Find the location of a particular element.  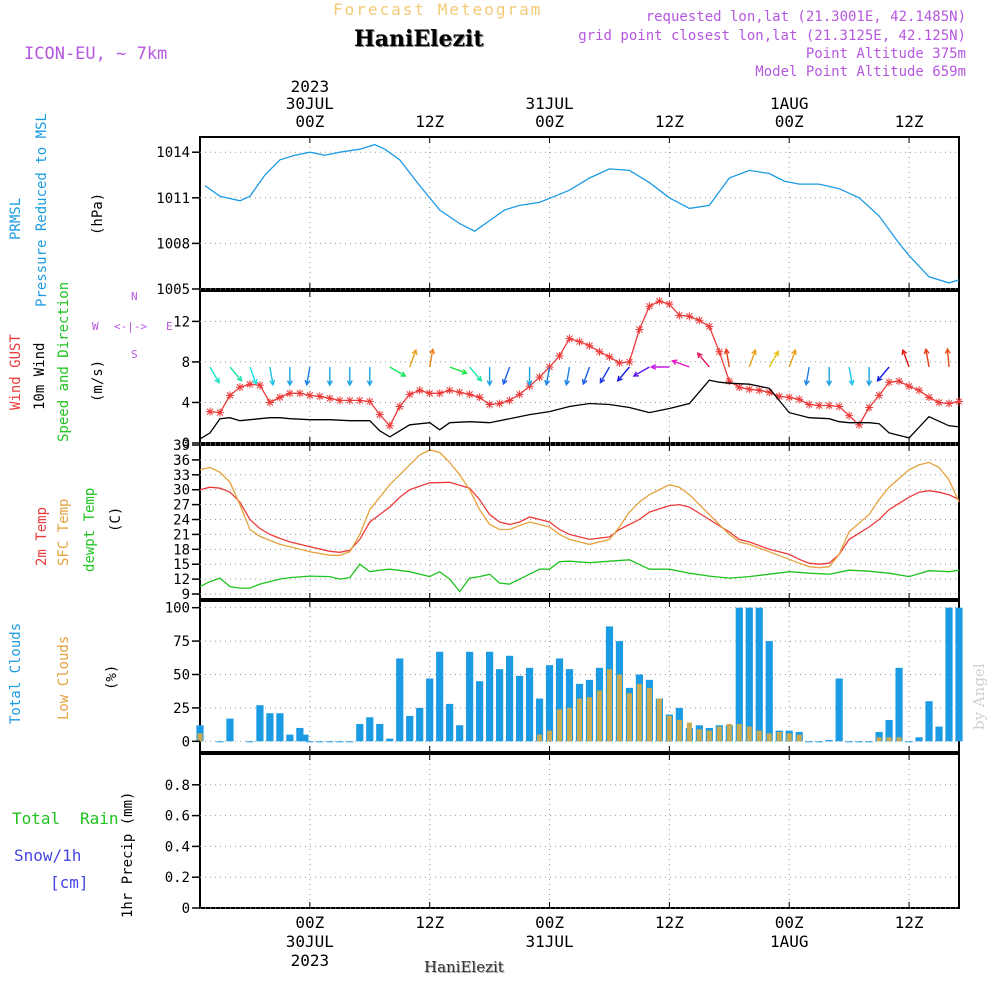

ytick-label-wind-0: 0 is located at coordinates (186, 444).